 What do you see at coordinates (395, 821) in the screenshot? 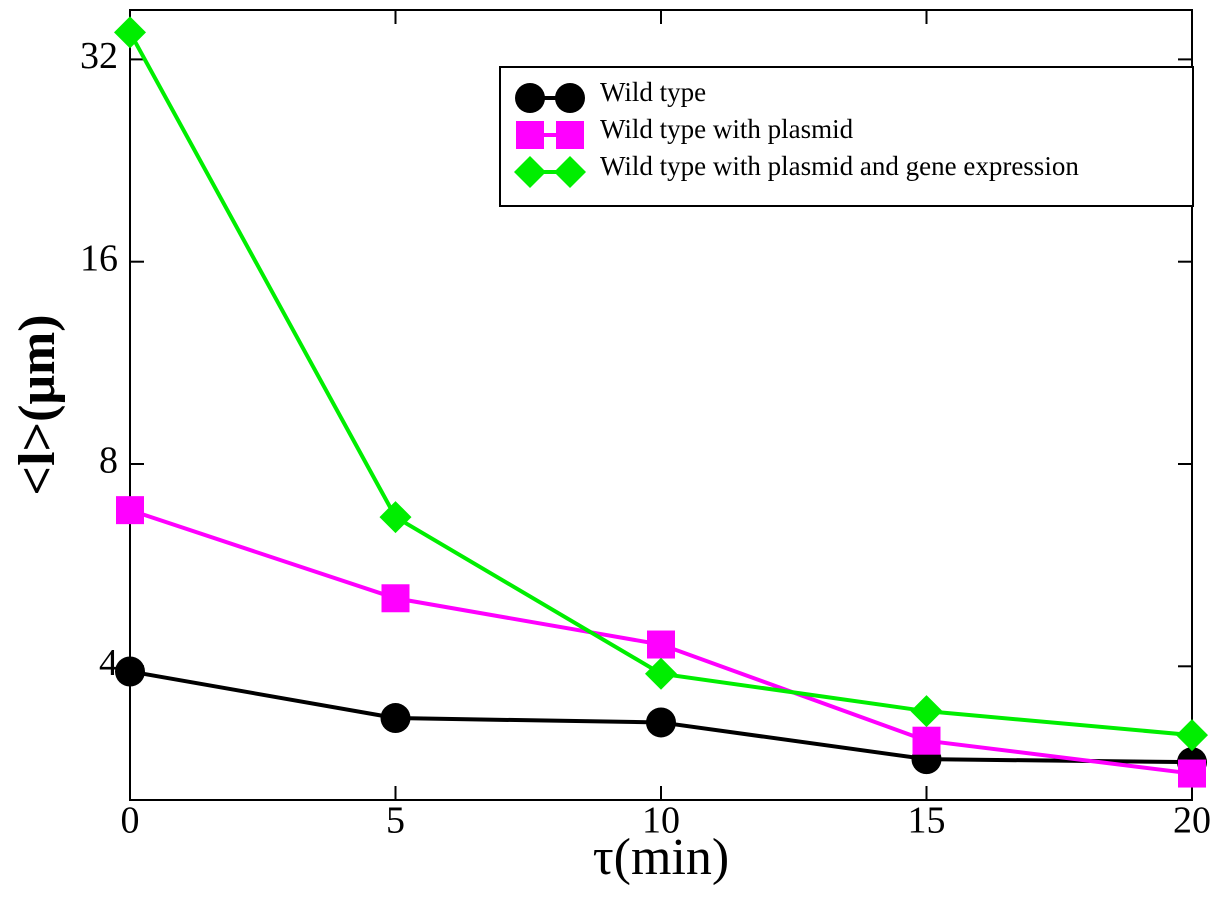
I see `x-tick-label: 5` at bounding box center [395, 821].